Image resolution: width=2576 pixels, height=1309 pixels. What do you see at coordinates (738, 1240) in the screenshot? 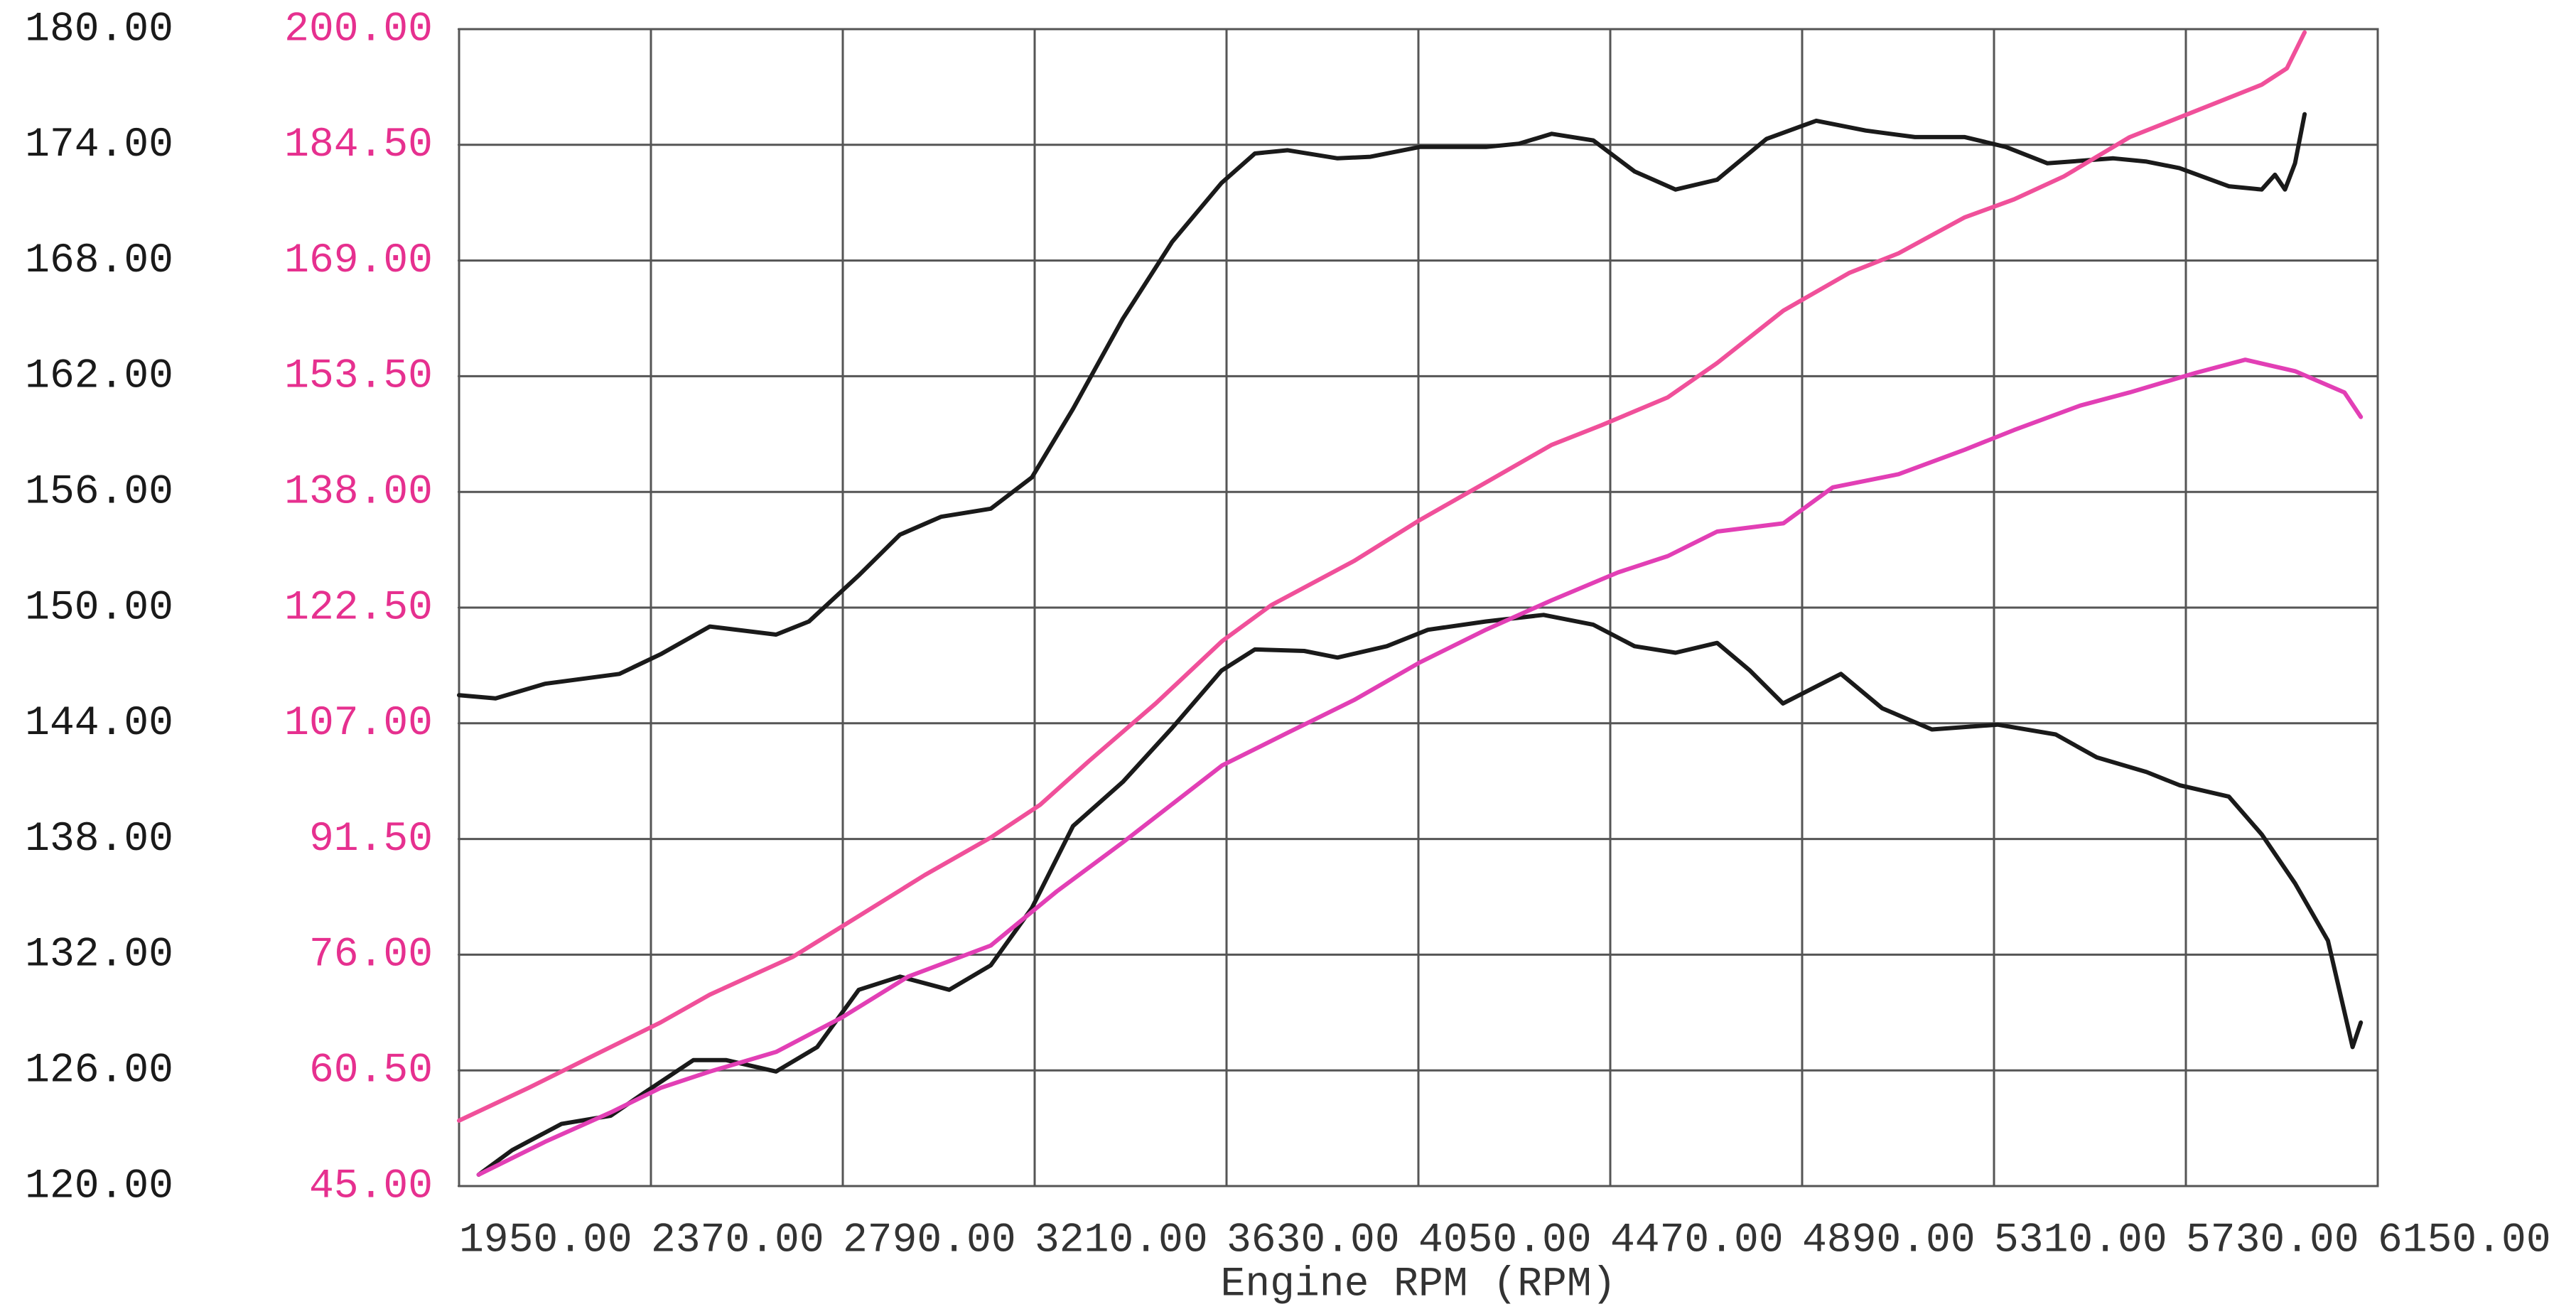
I see `x-tick-label: 2370.00` at bounding box center [738, 1240].